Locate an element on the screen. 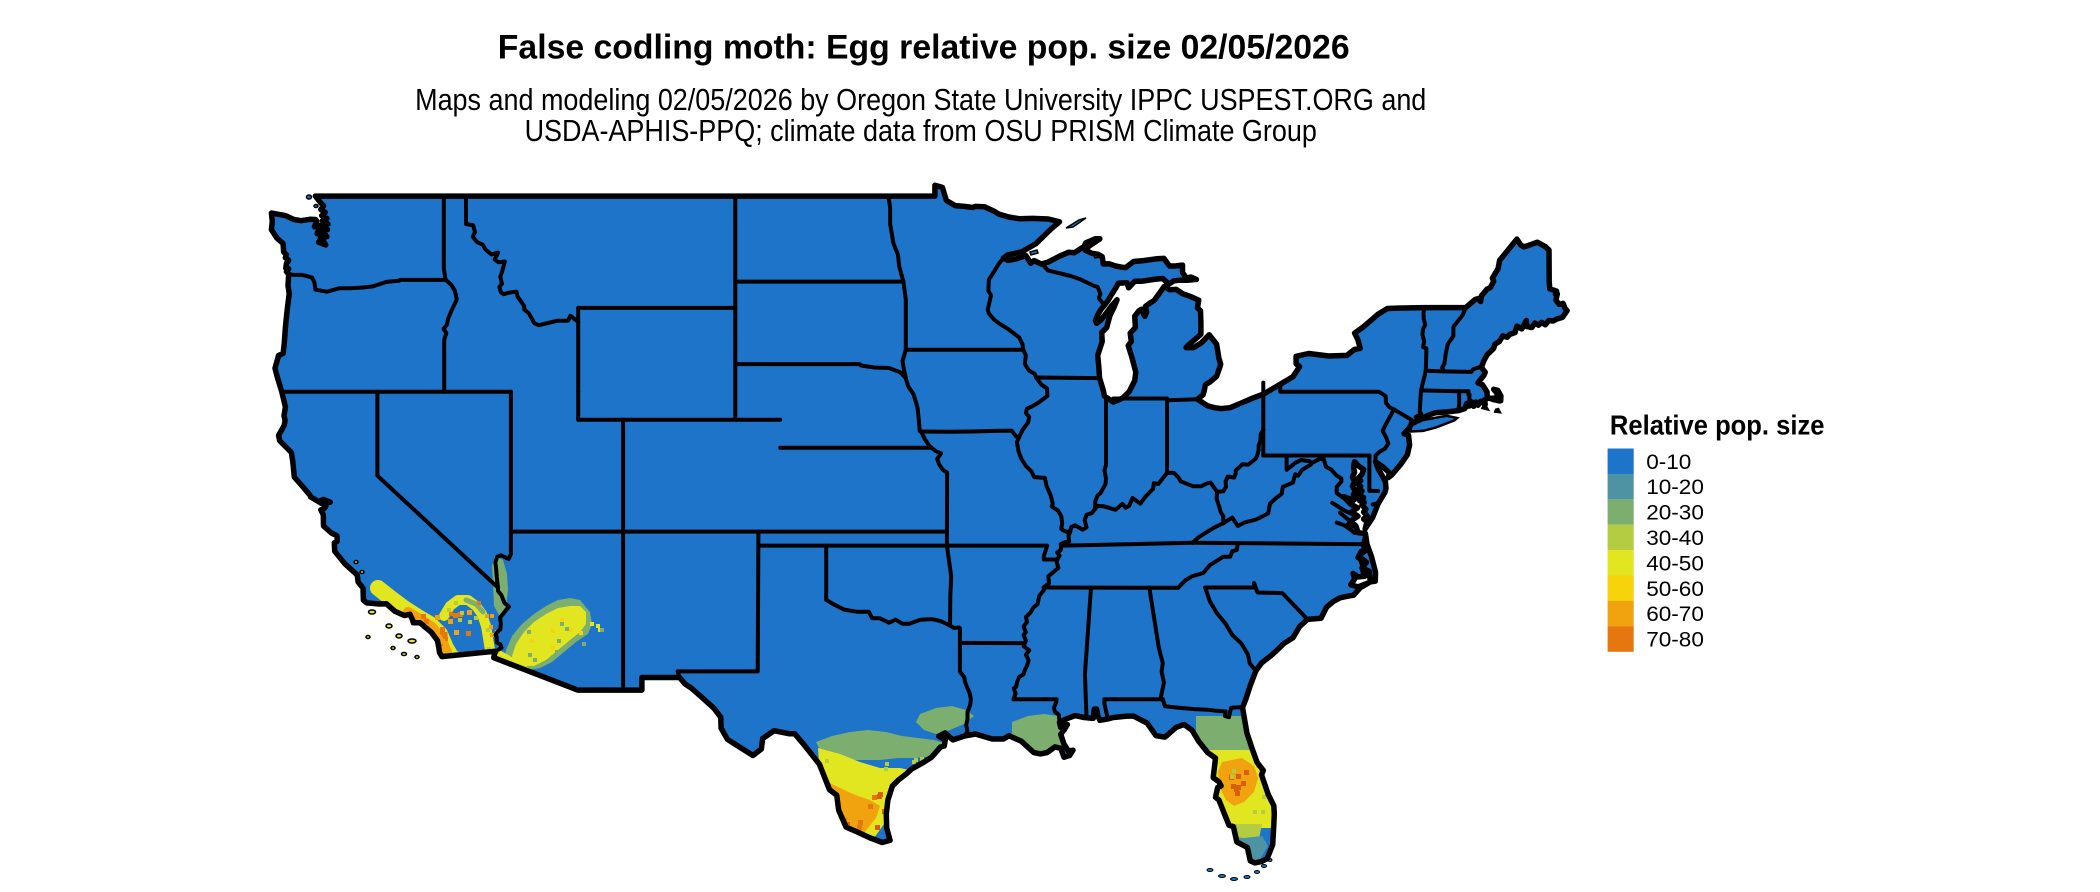 The image size is (2100, 892). svg-text: 40-50 is located at coordinates (1675, 563).